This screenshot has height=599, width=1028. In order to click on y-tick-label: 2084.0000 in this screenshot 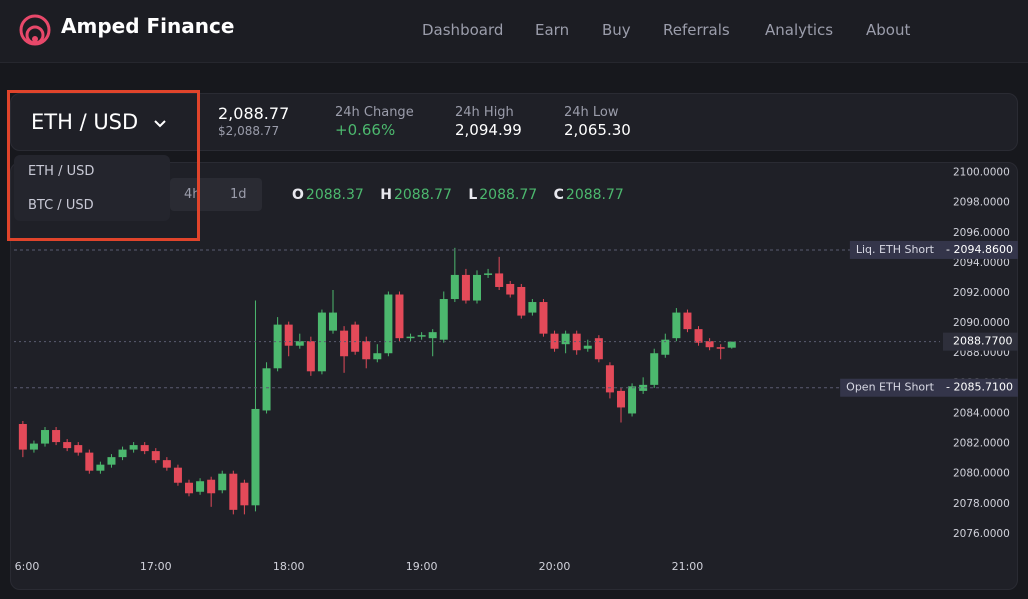, I will do `click(981, 413)`.